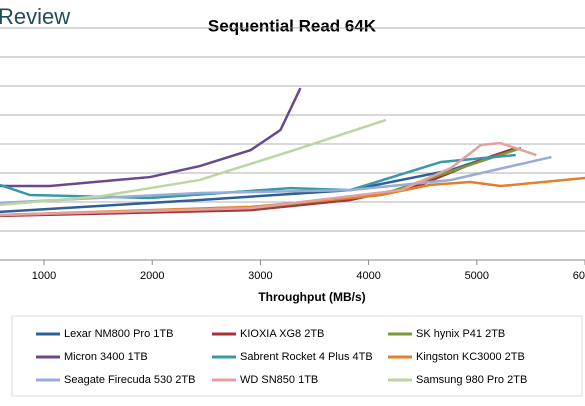 The width and height of the screenshot is (585, 406). Describe the element at coordinates (306, 357) in the screenshot. I see `legend-label: Sabrent Rocket 4 Plus 4TB` at that location.